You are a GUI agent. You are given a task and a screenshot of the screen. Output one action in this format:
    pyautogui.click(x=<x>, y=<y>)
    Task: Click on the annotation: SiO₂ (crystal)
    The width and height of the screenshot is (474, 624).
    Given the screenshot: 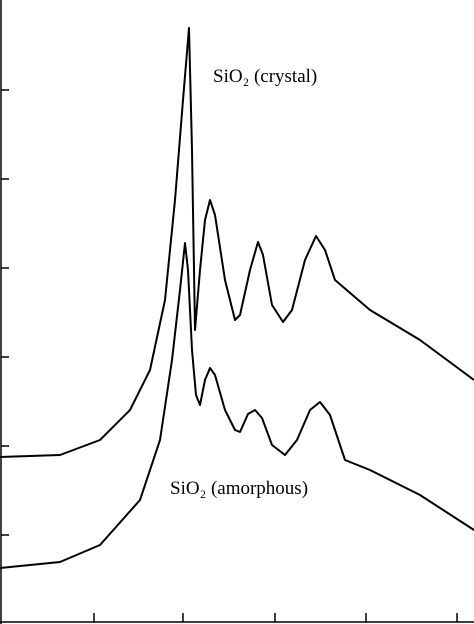 What is the action you would take?
    pyautogui.click(x=265, y=76)
    